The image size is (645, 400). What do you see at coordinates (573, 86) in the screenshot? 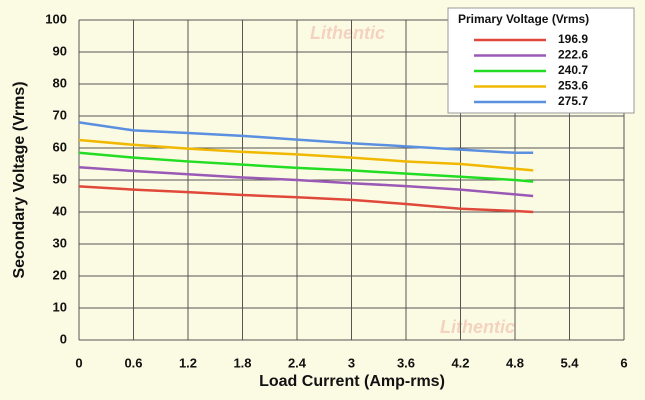
I see `legend-label: 253.6` at bounding box center [573, 86].